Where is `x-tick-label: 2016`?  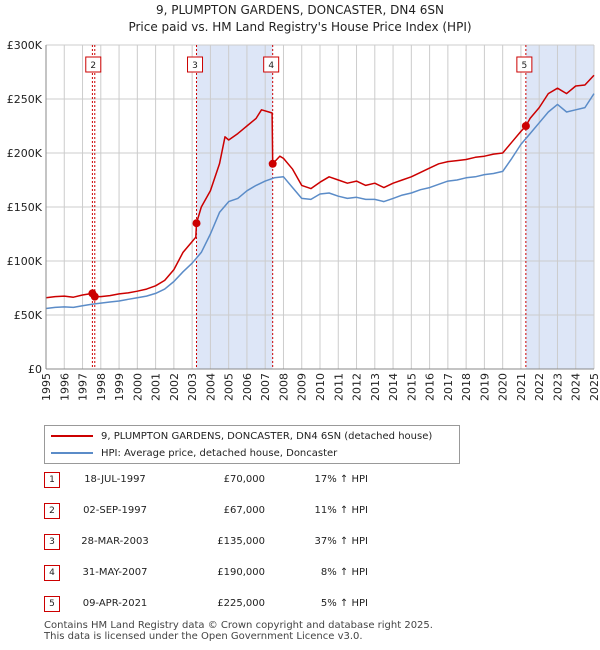
x-tick-label: 2016 is located at coordinates (430, 387).